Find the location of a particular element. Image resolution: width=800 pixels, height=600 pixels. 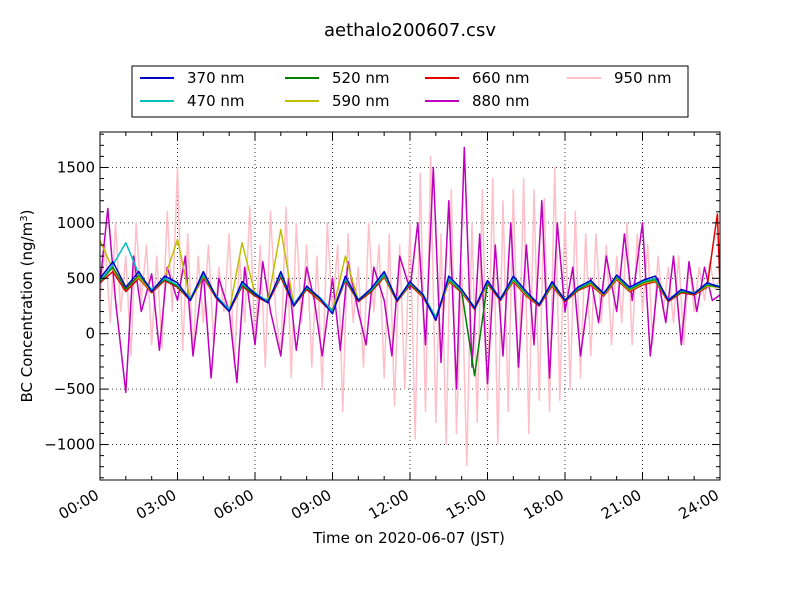

y-tick-label-1: −500 is located at coordinates (74, 389).